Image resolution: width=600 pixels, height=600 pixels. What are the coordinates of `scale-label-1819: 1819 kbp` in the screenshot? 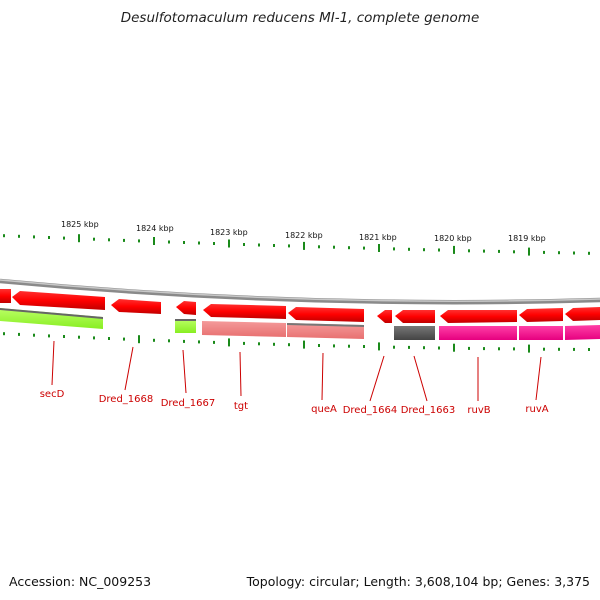 It's located at (527, 238).